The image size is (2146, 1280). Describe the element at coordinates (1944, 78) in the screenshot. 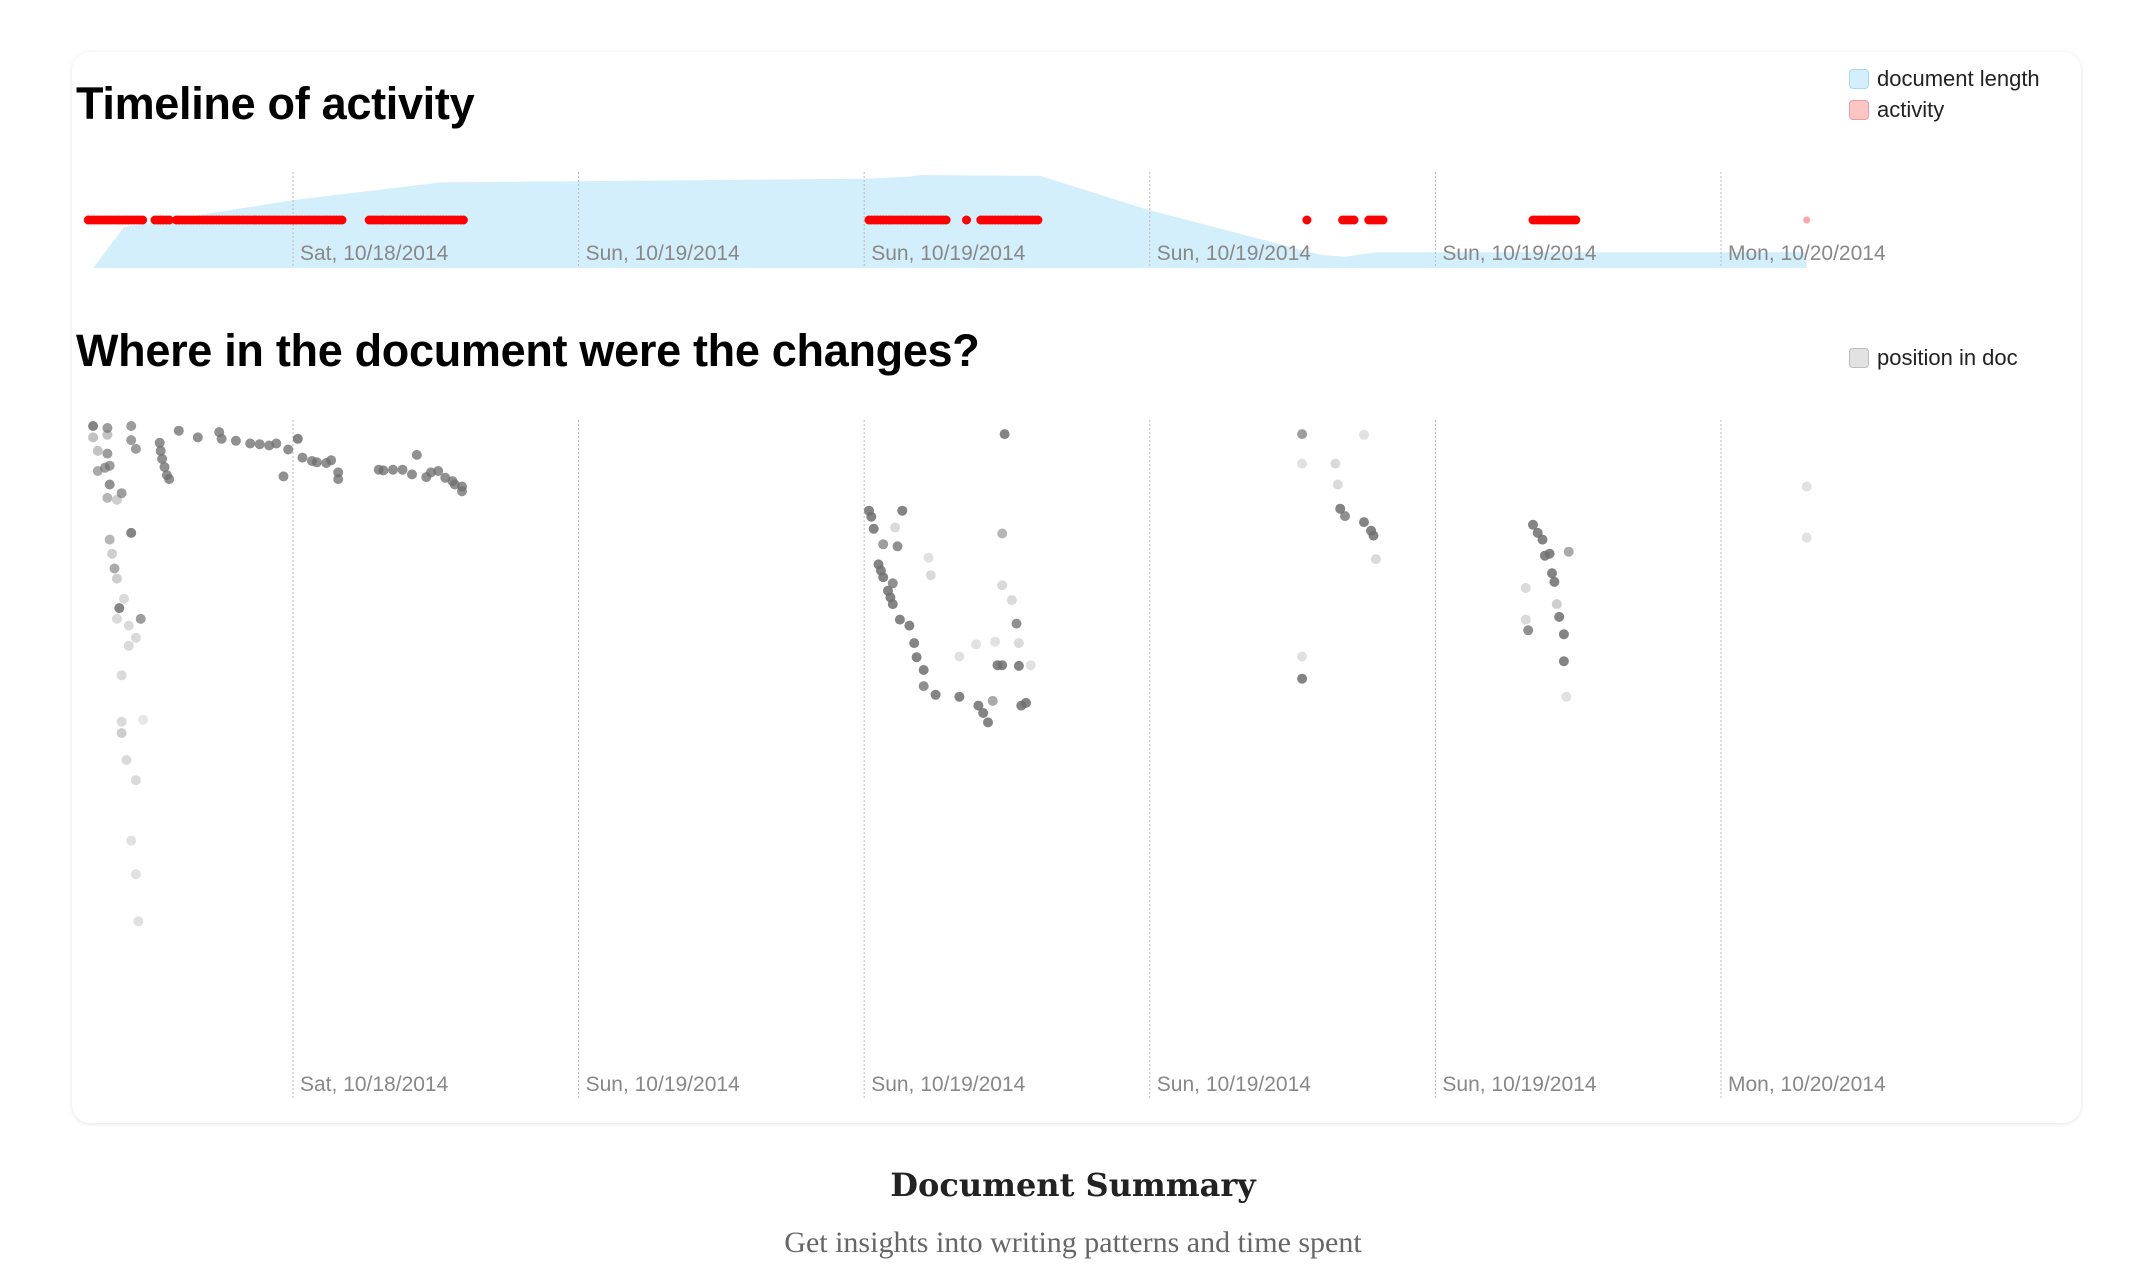

I see `legend-item-document-length: document length` at that location.